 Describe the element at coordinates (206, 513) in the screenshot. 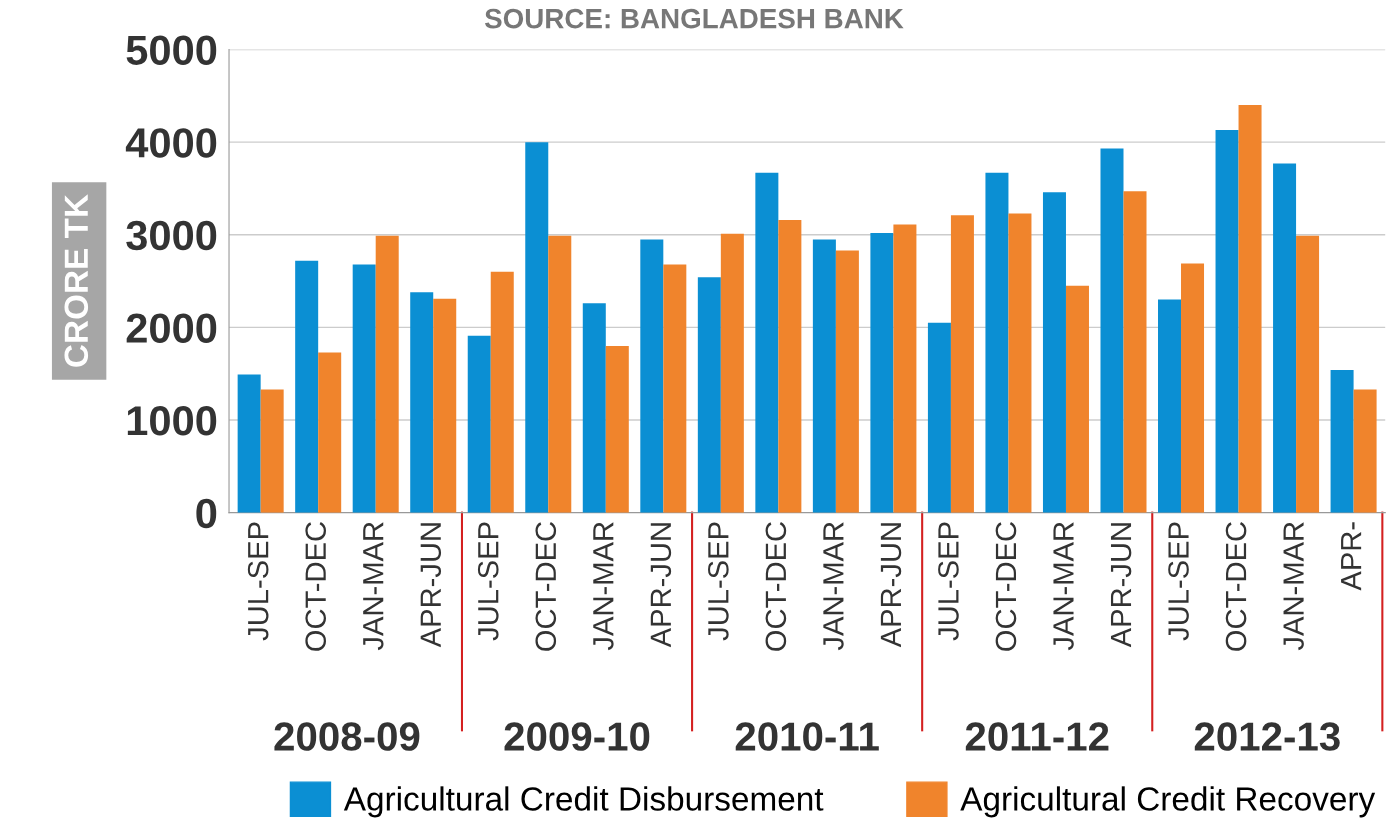

I see `y-tick-label: 0` at that location.